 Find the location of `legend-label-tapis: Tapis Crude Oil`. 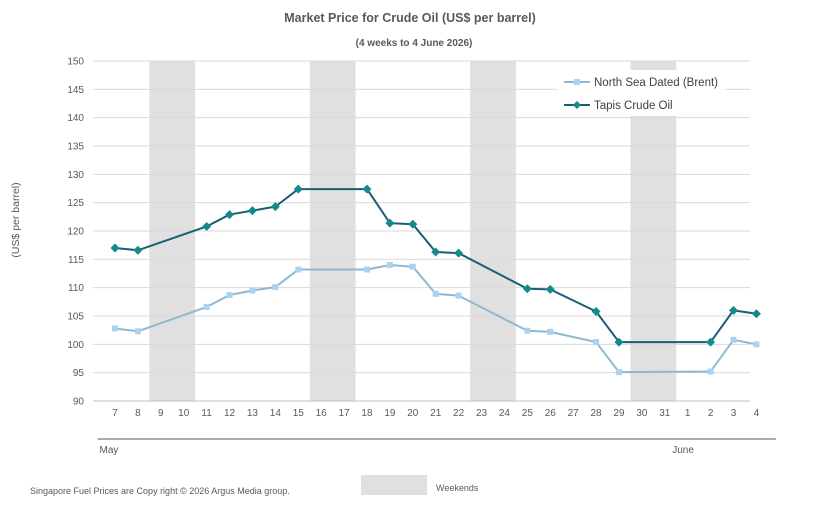

legend-label-tapis: Tapis Crude Oil is located at coordinates (633, 106).